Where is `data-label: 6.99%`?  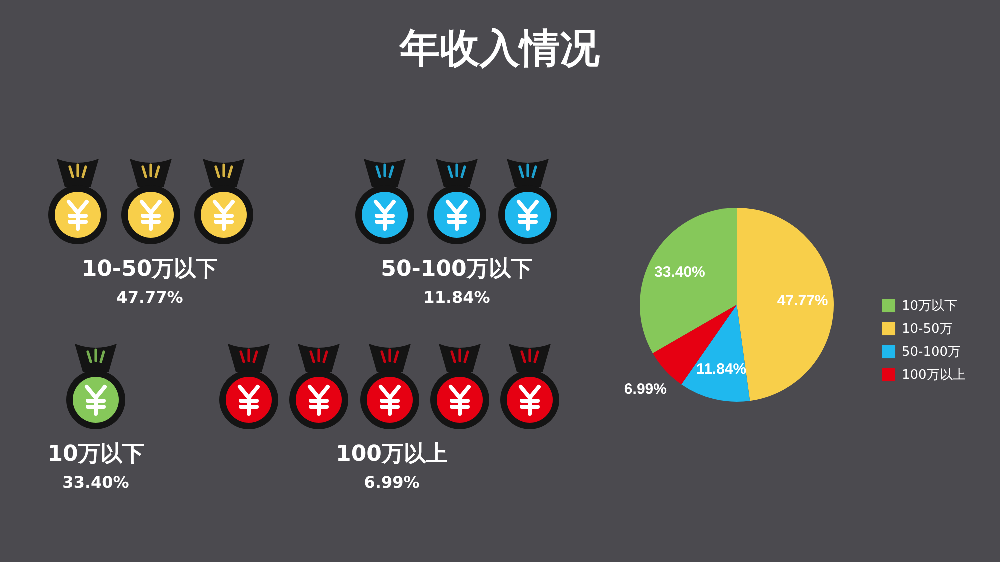
data-label: 6.99% is located at coordinates (645, 389).